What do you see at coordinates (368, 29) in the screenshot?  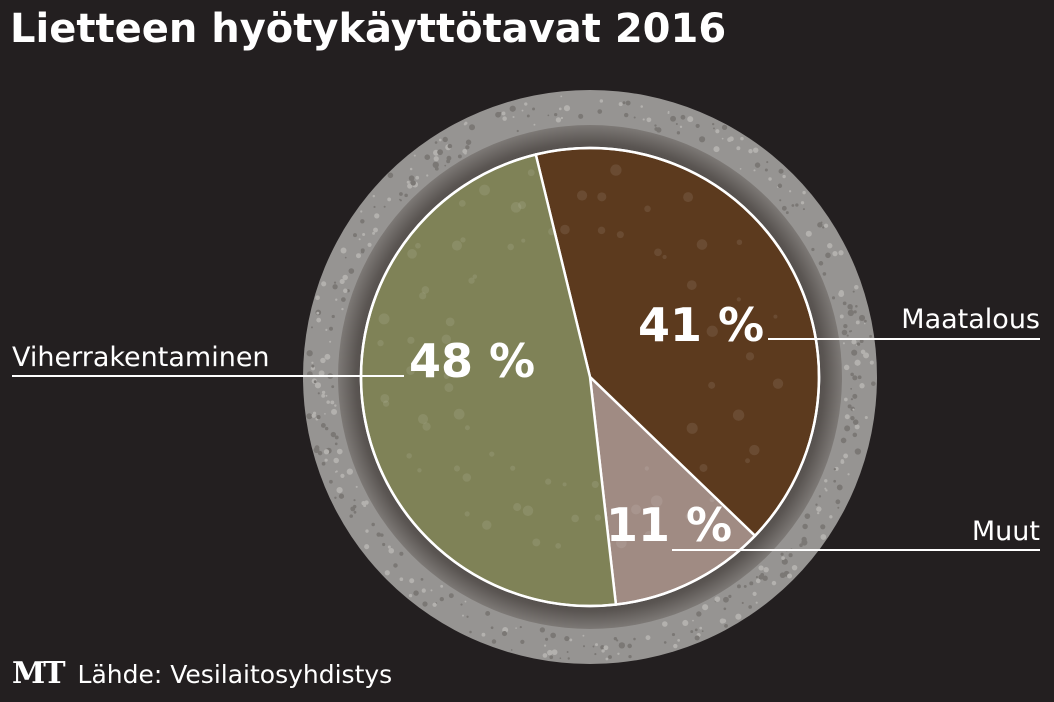 I see `chart-title: Lietteen hyötykäyttötavat 2016` at bounding box center [368, 29].